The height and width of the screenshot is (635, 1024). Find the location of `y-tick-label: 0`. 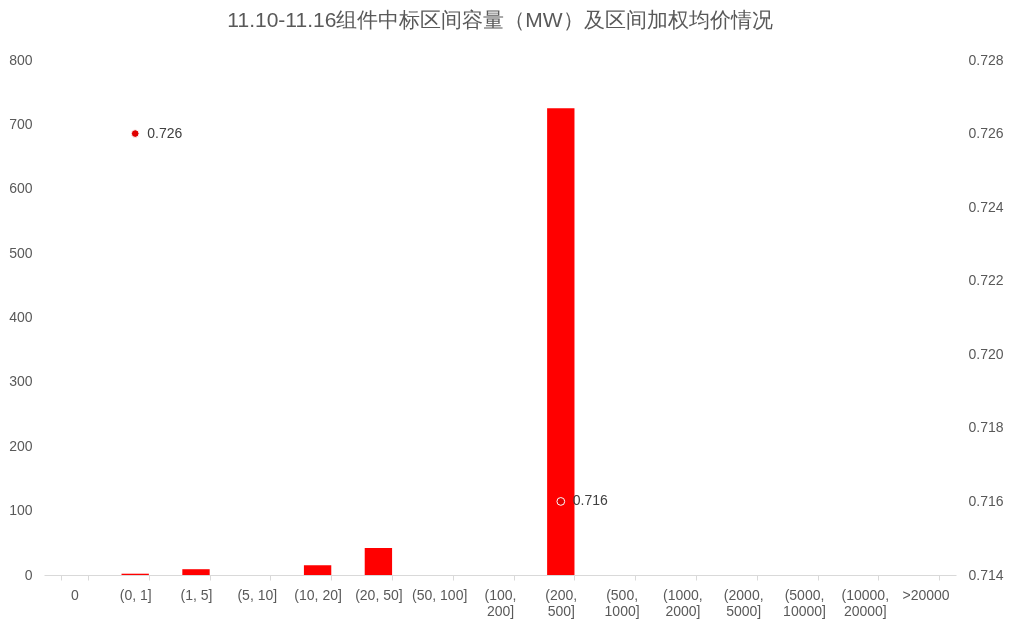

y-tick-label: 0 is located at coordinates (28, 574).